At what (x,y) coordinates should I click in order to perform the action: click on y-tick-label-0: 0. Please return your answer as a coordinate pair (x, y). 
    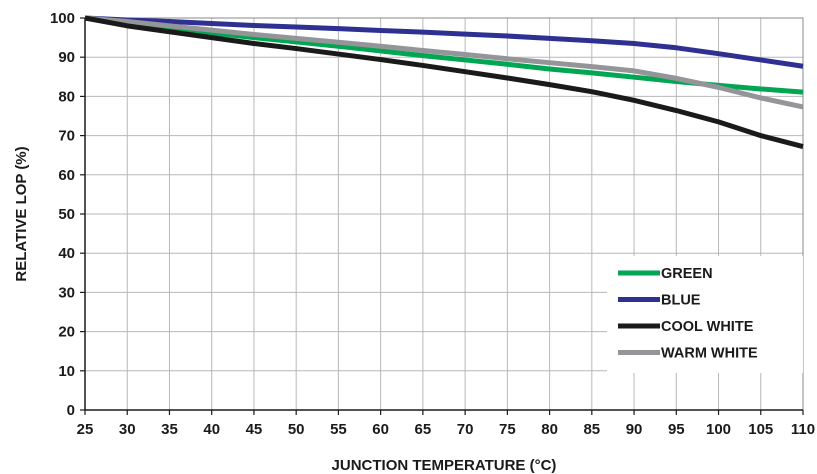
    Looking at the image, I should click on (71, 410).